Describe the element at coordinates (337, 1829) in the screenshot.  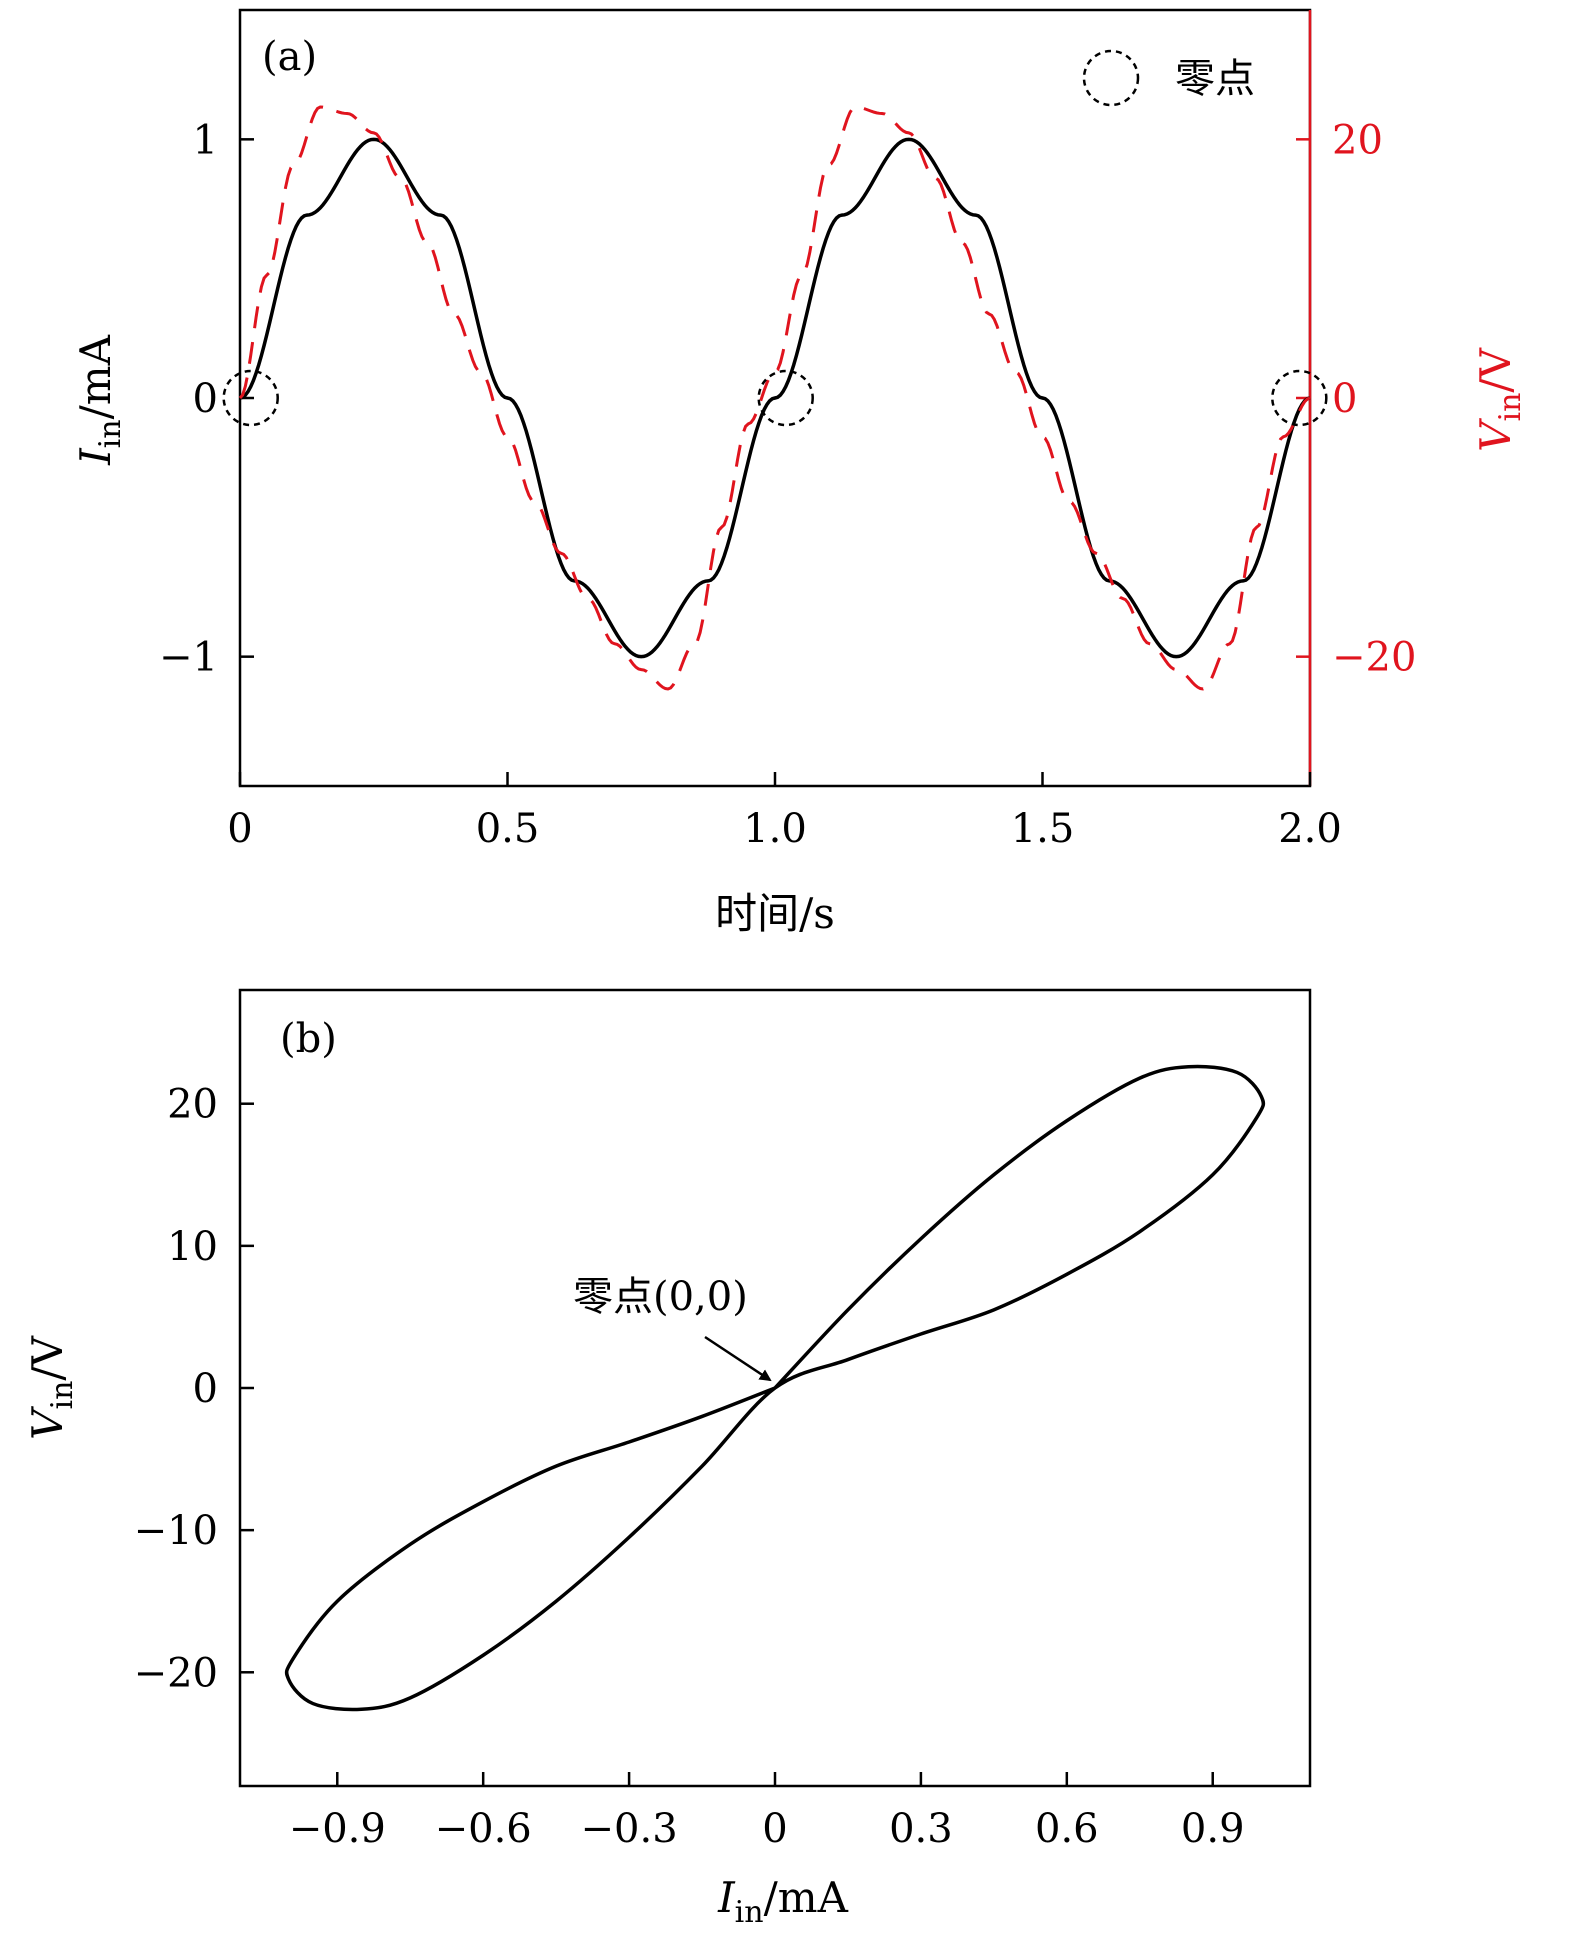
I see `x-tick-label: −0.9` at that location.